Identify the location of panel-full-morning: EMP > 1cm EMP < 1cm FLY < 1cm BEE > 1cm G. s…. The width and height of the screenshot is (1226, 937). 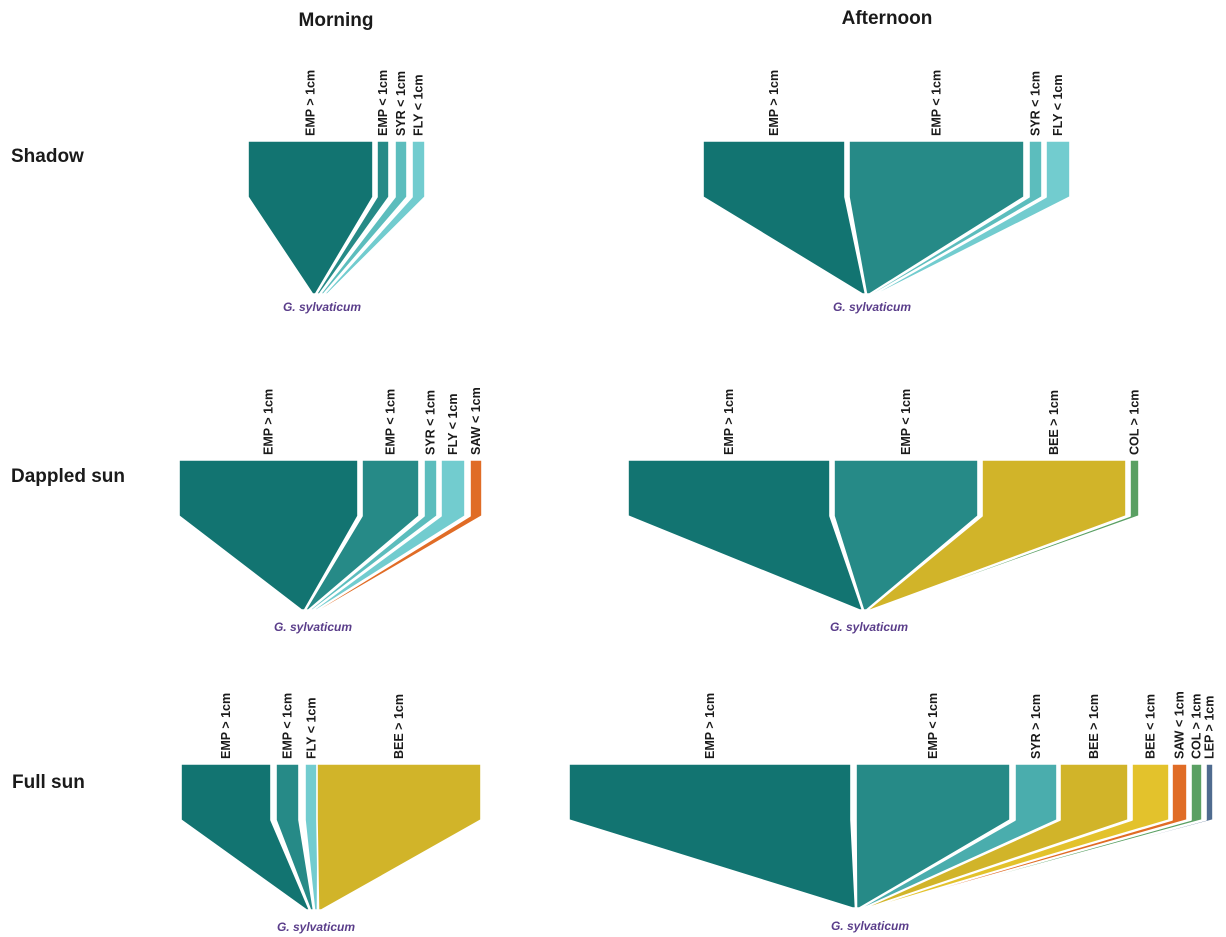
(331, 813).